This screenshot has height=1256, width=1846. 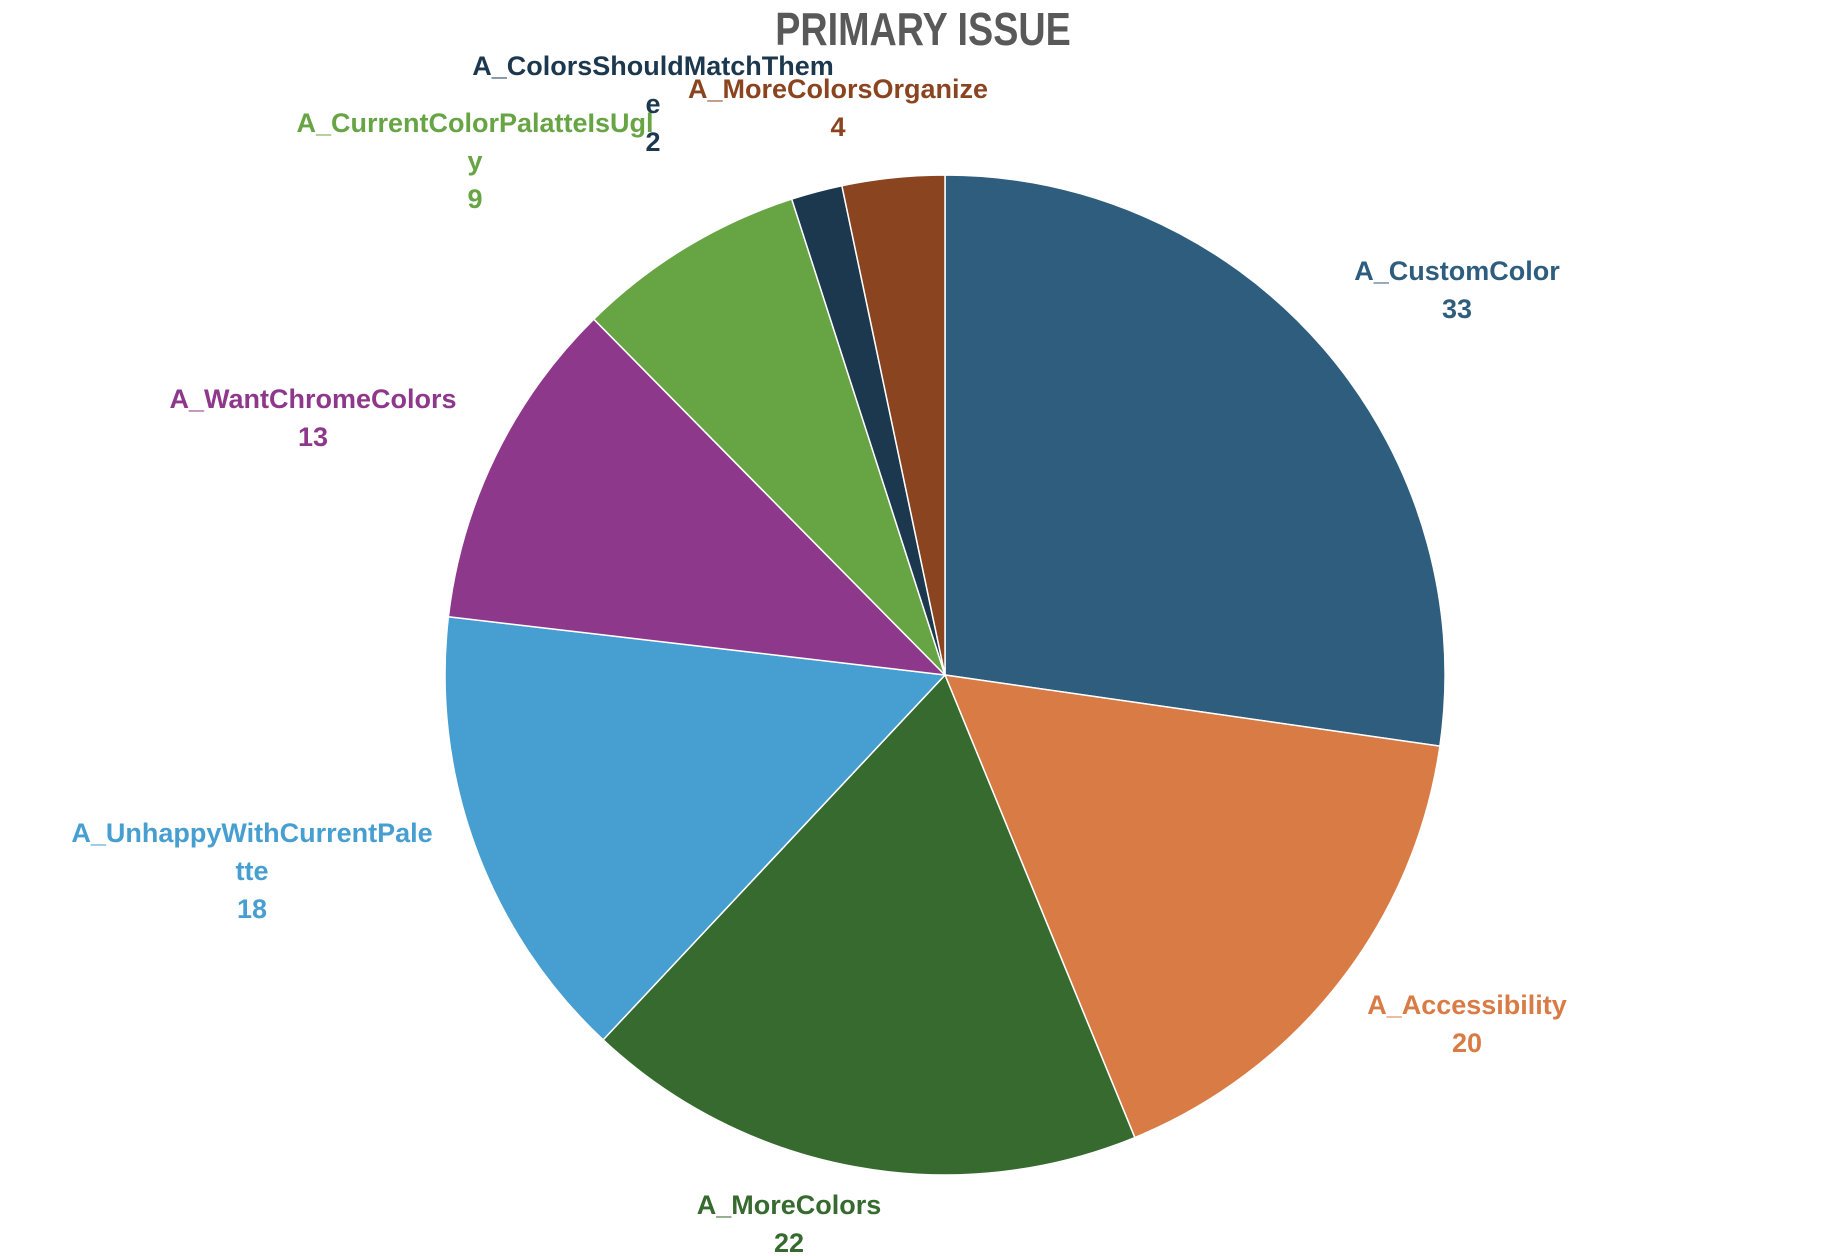 What do you see at coordinates (1467, 1005) in the screenshot?
I see `data-label-category: A_Accessibility` at bounding box center [1467, 1005].